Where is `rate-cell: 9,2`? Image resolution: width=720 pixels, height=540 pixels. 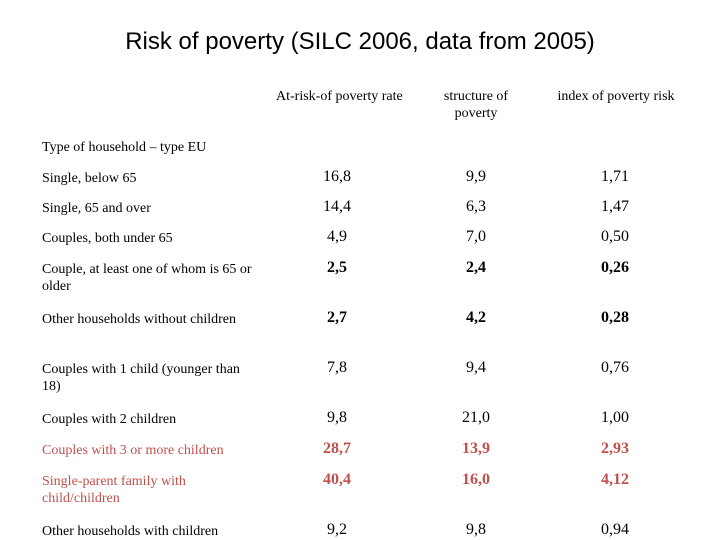
rate-cell: 9,2 is located at coordinates (337, 529).